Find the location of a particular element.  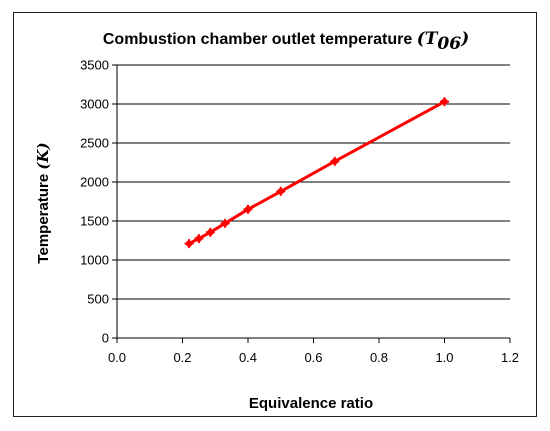

y-tick-label: 3500 is located at coordinates (94, 65).